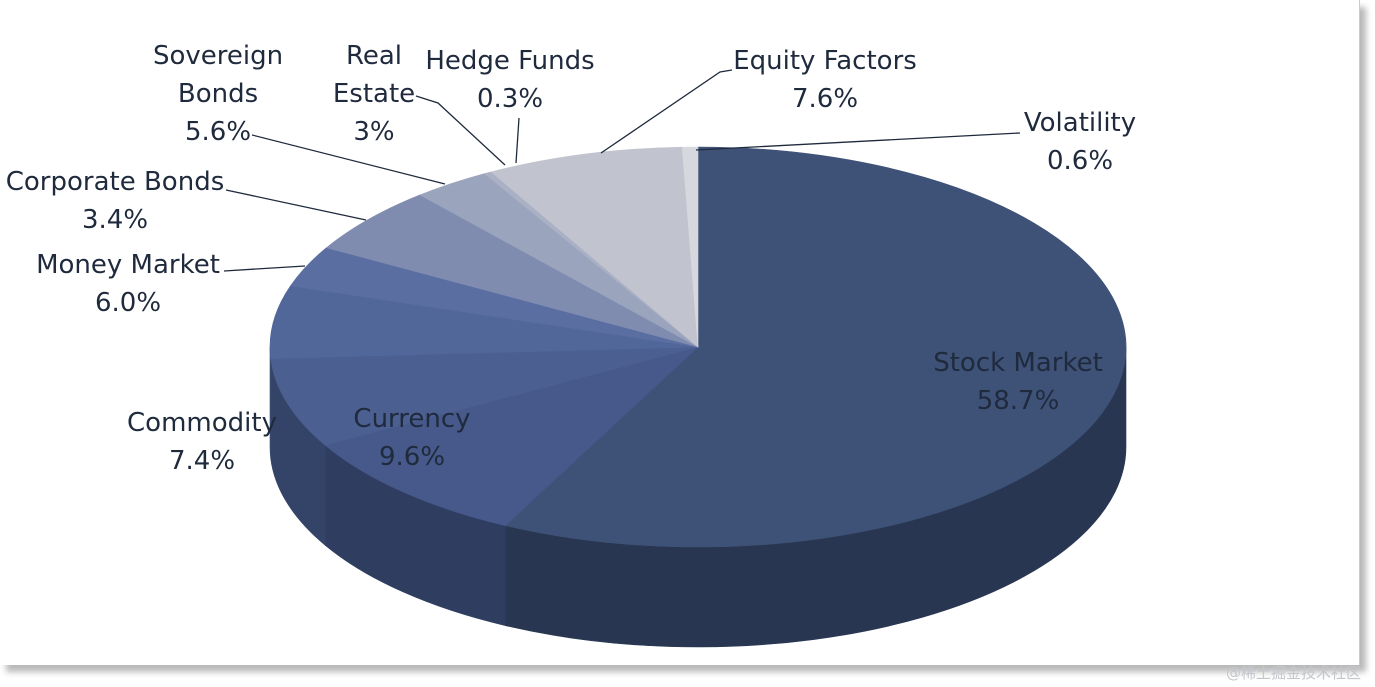 The width and height of the screenshot is (1375, 687). What do you see at coordinates (594, 247) in the screenshot?
I see `pie-slice-equity-factors` at bounding box center [594, 247].